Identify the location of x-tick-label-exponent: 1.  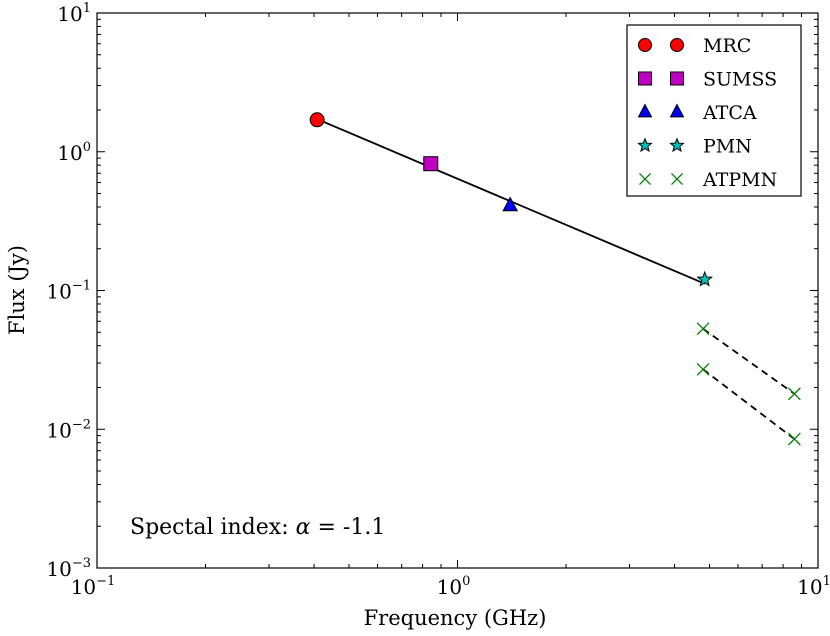
(826, 581).